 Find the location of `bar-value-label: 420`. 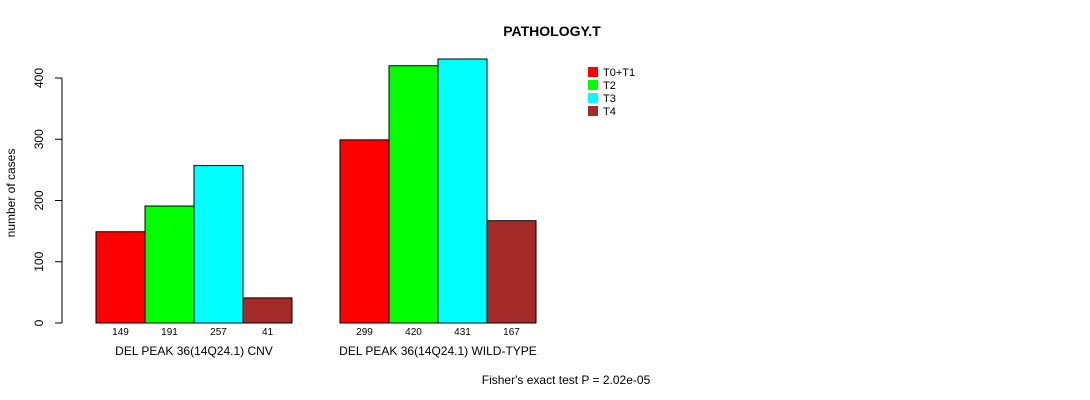

bar-value-label: 420 is located at coordinates (413, 332).